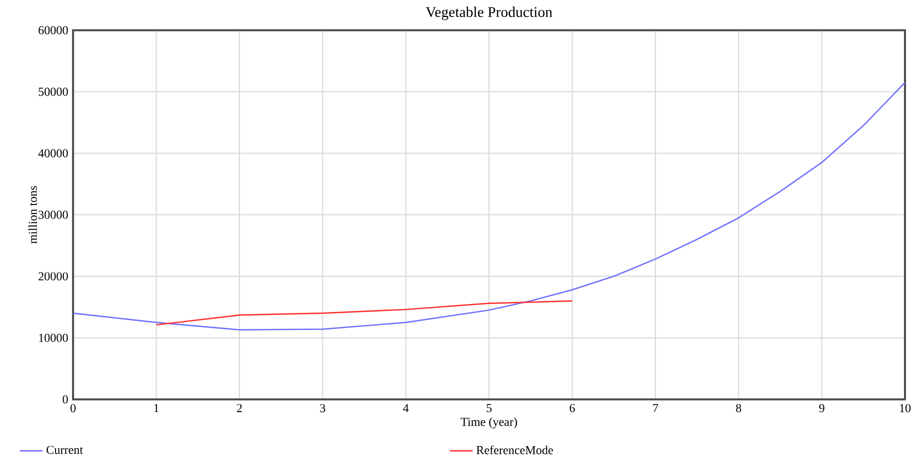 This screenshot has width=918, height=468. I want to click on line-series, so click(364, 313).